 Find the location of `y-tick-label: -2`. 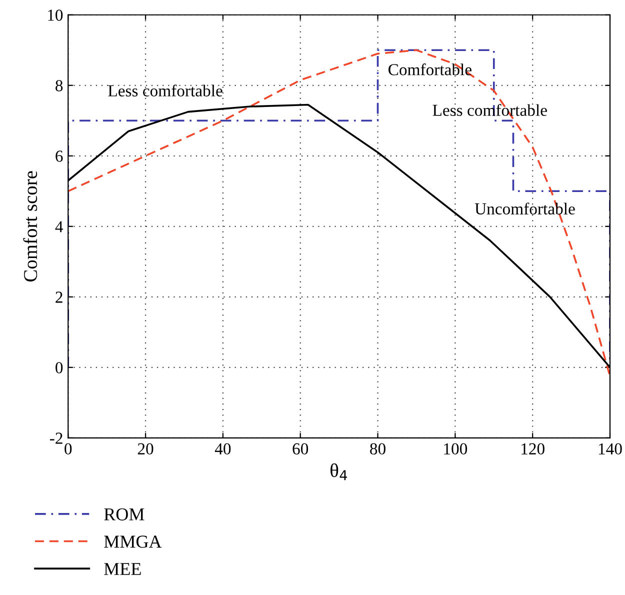

y-tick-label: -2 is located at coordinates (56, 438).